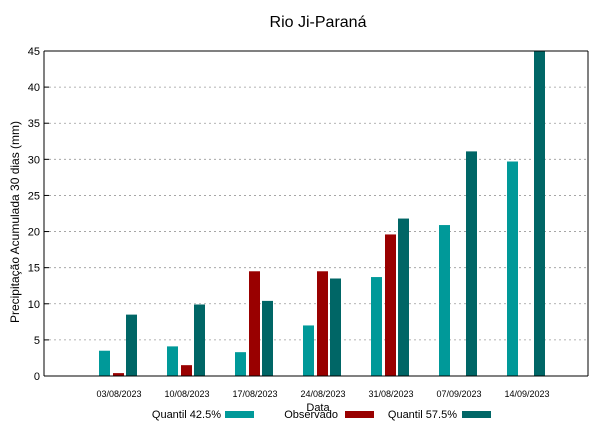 The width and height of the screenshot is (590, 426). Describe the element at coordinates (34, 160) in the screenshot. I see `y-tick-label: 30` at that location.